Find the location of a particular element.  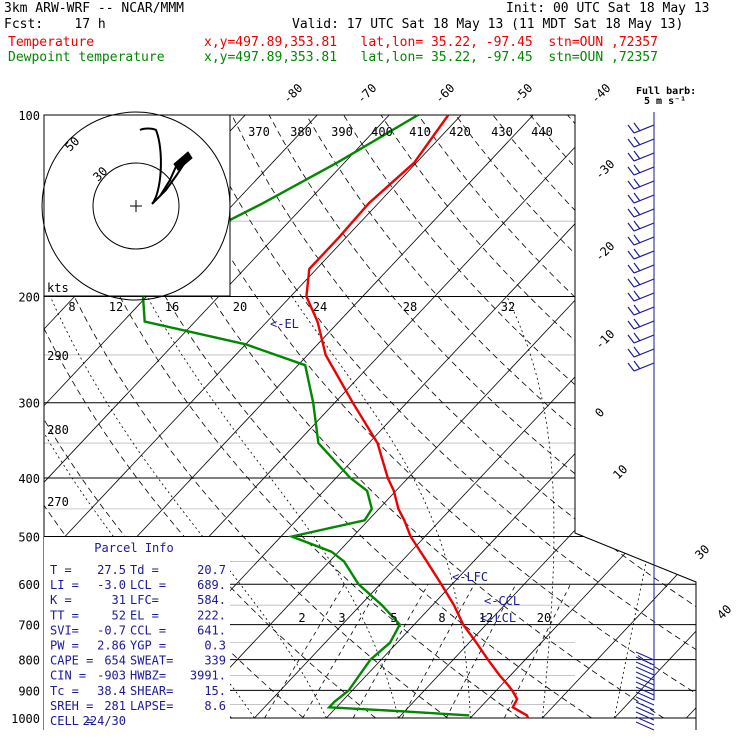

hodograph-unit: kts is located at coordinates (58, 288).